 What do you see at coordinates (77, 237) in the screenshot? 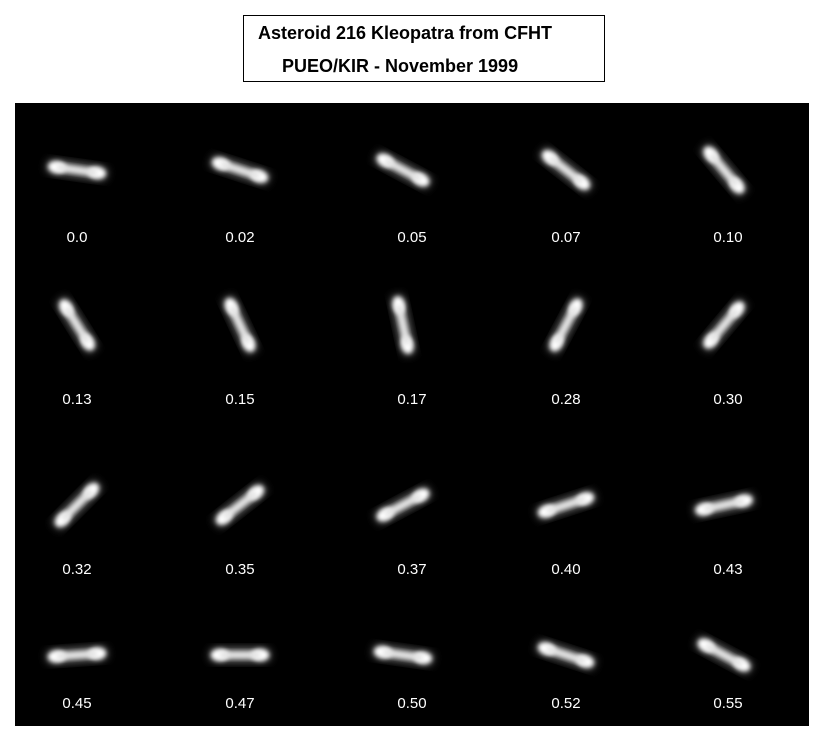
I see `phase-label: 0.0` at bounding box center [77, 237].